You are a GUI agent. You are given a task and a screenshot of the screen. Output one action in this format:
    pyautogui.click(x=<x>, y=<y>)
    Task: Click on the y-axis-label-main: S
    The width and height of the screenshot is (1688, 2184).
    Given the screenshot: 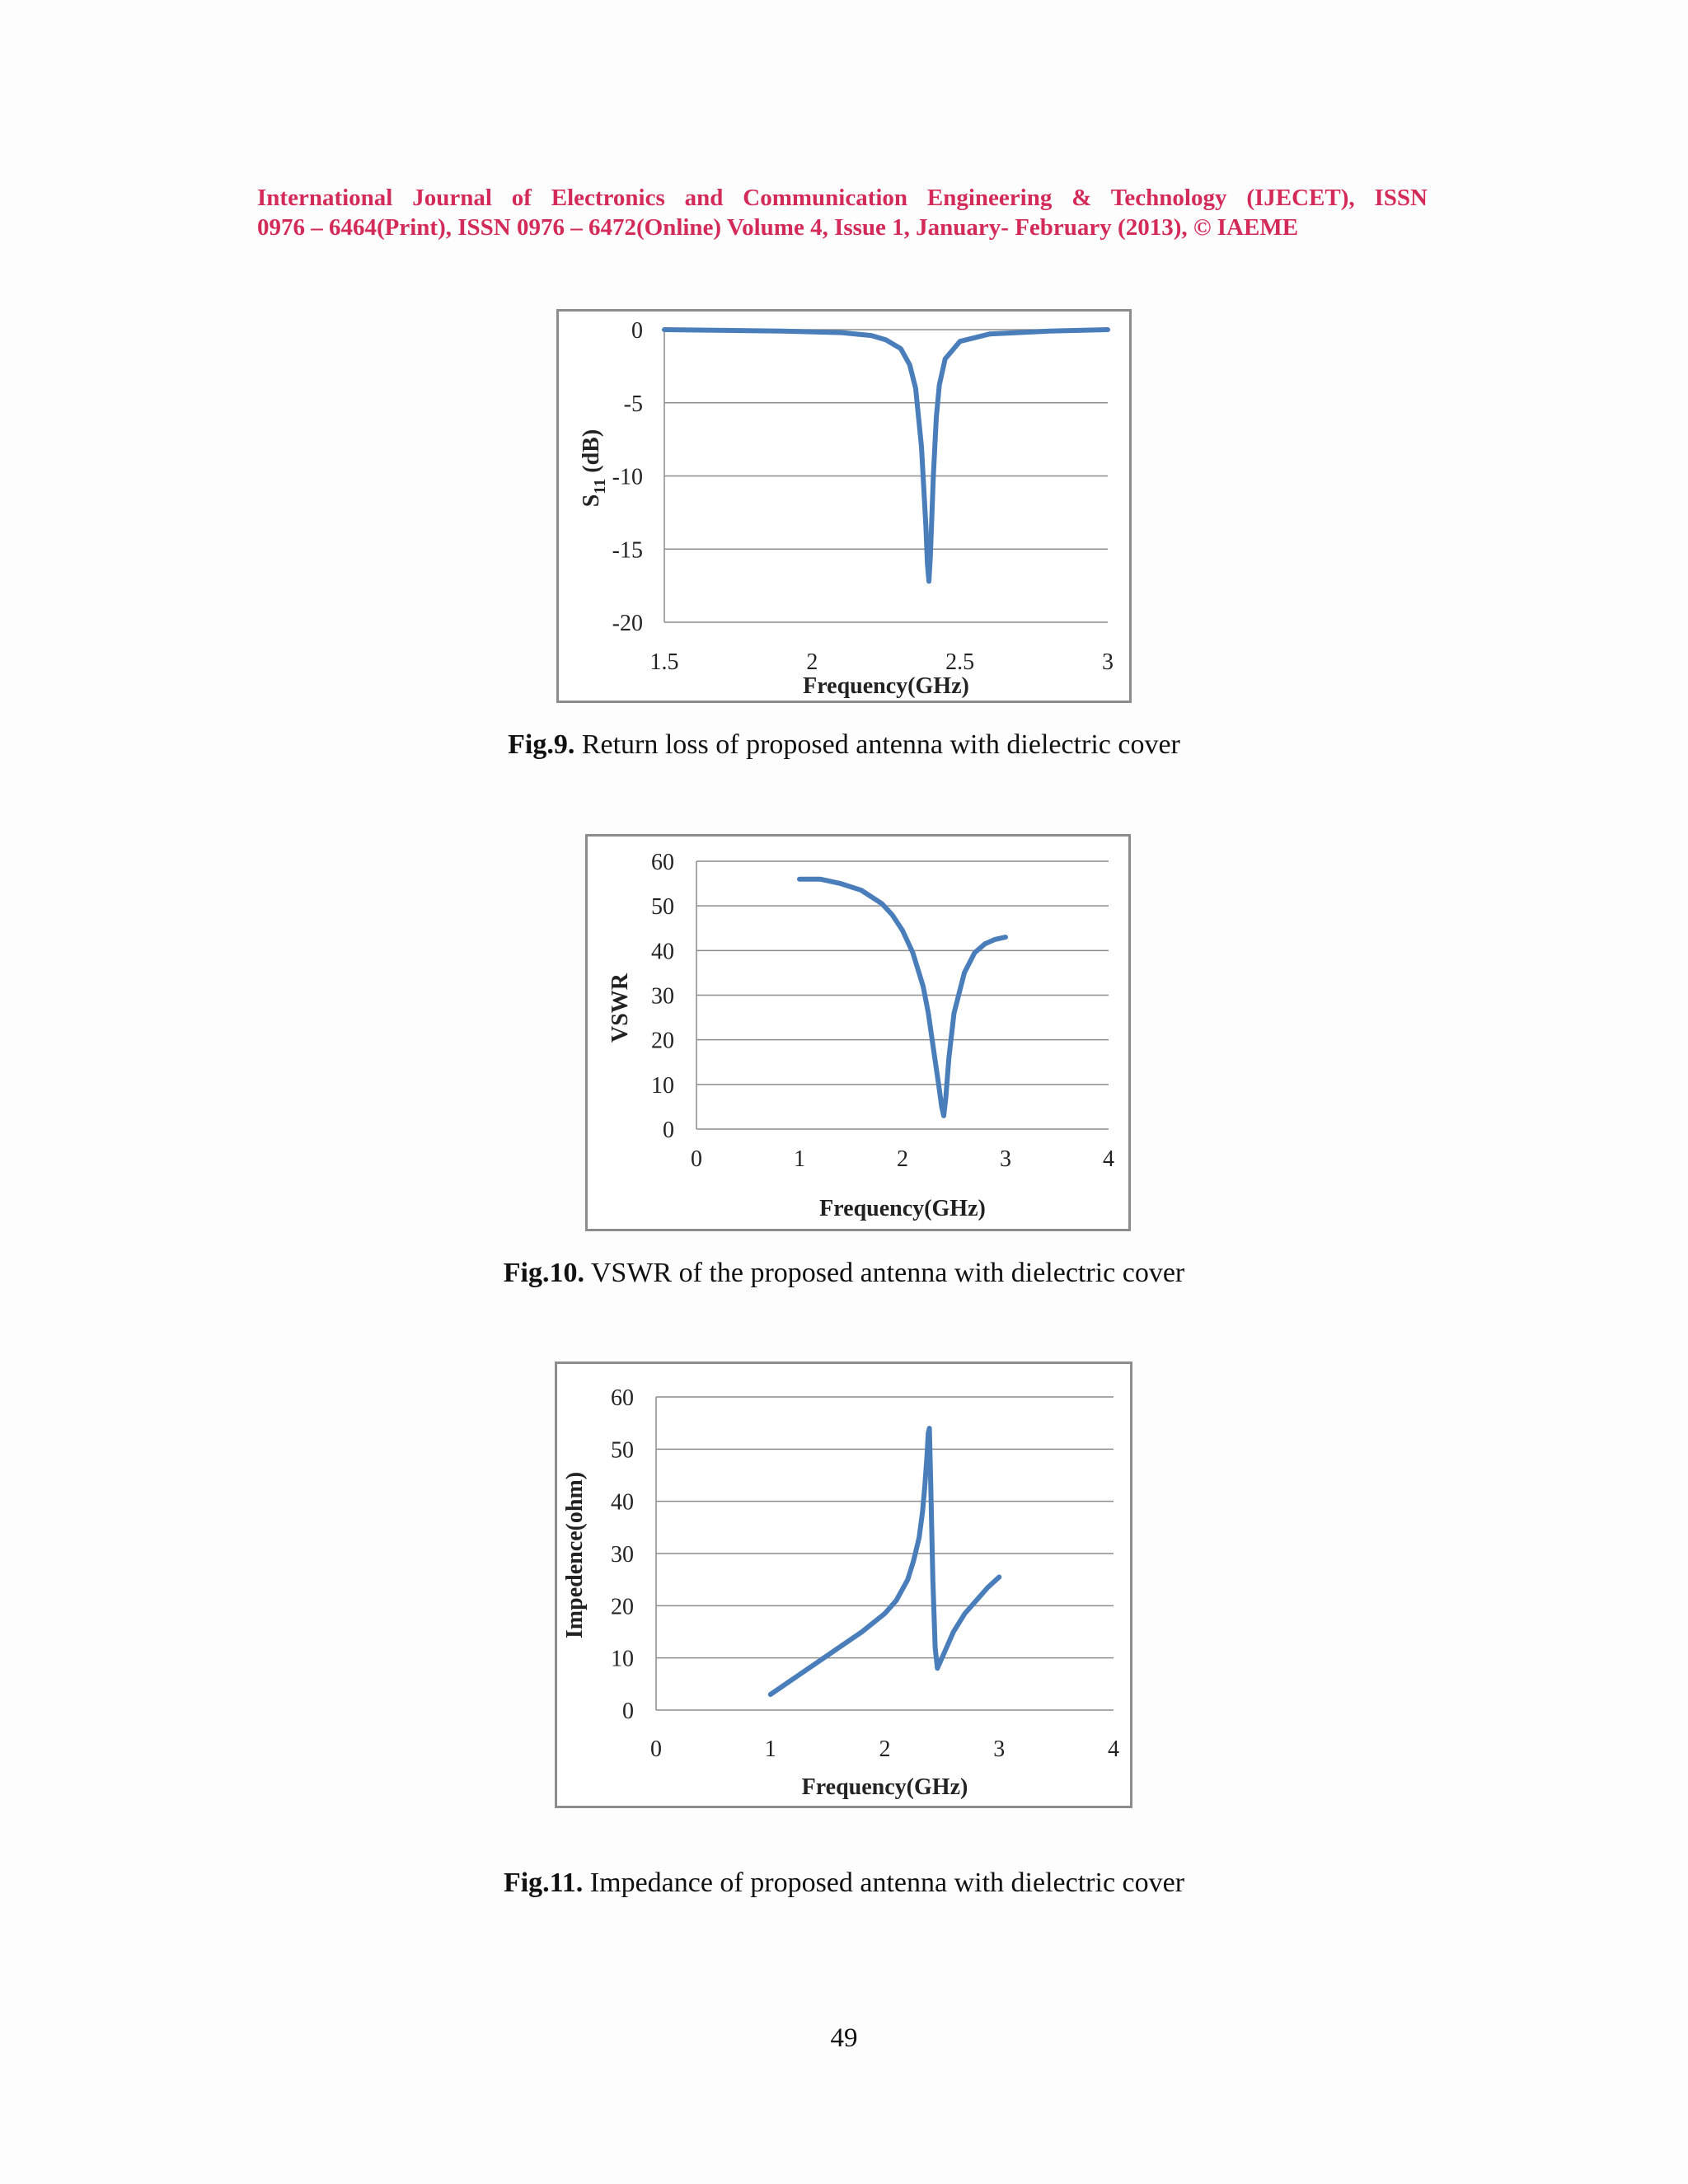 What is the action you would take?
    pyautogui.click(x=591, y=501)
    